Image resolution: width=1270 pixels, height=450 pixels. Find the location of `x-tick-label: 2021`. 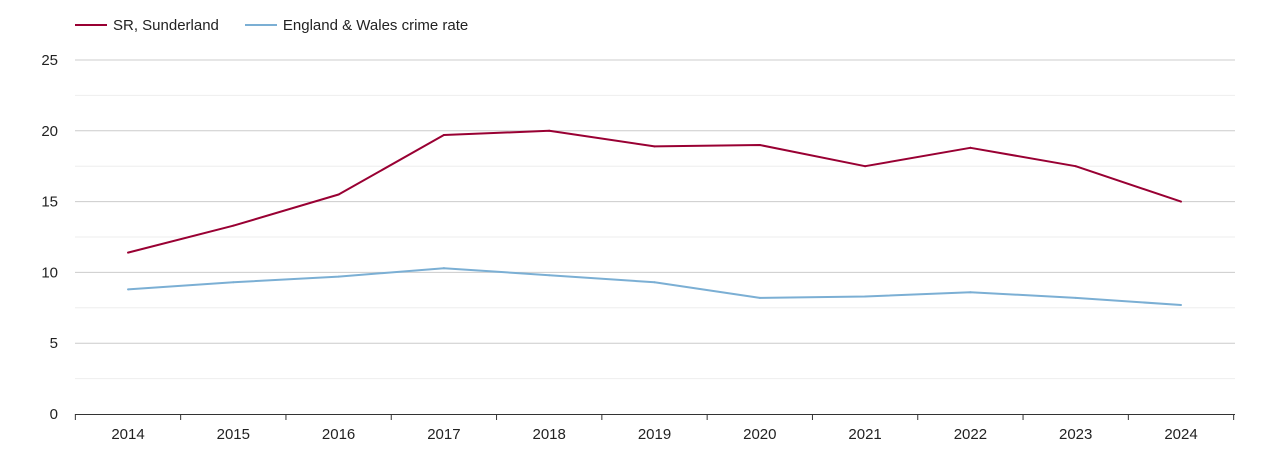

x-tick-label: 2021 is located at coordinates (864, 434).